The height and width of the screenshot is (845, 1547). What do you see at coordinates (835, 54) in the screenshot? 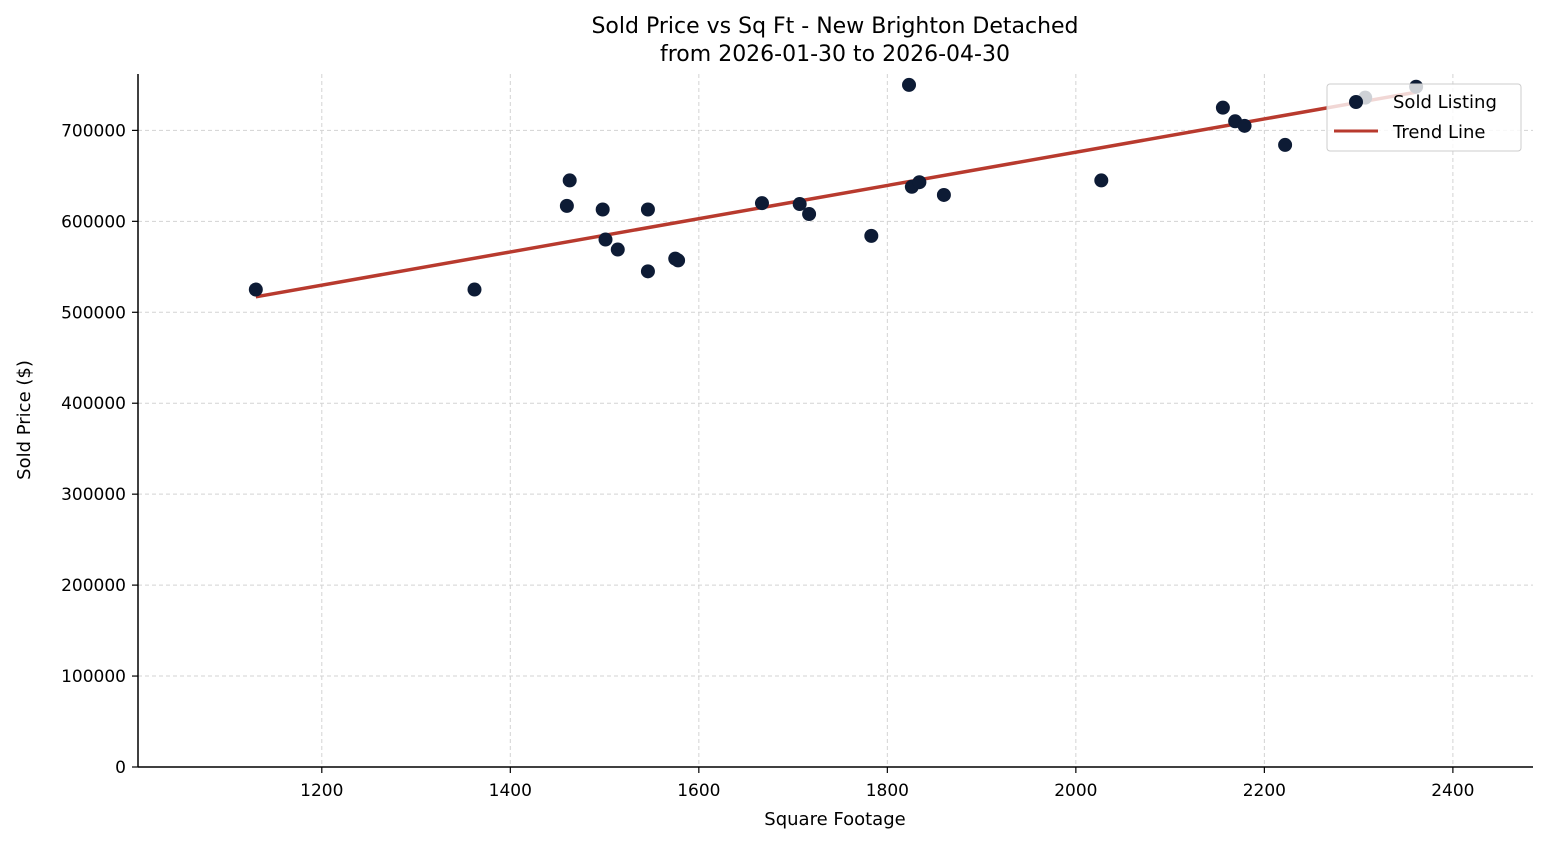
I see `chart-subtitle: from 2026-01-30 to 2026-04-30` at bounding box center [835, 54].